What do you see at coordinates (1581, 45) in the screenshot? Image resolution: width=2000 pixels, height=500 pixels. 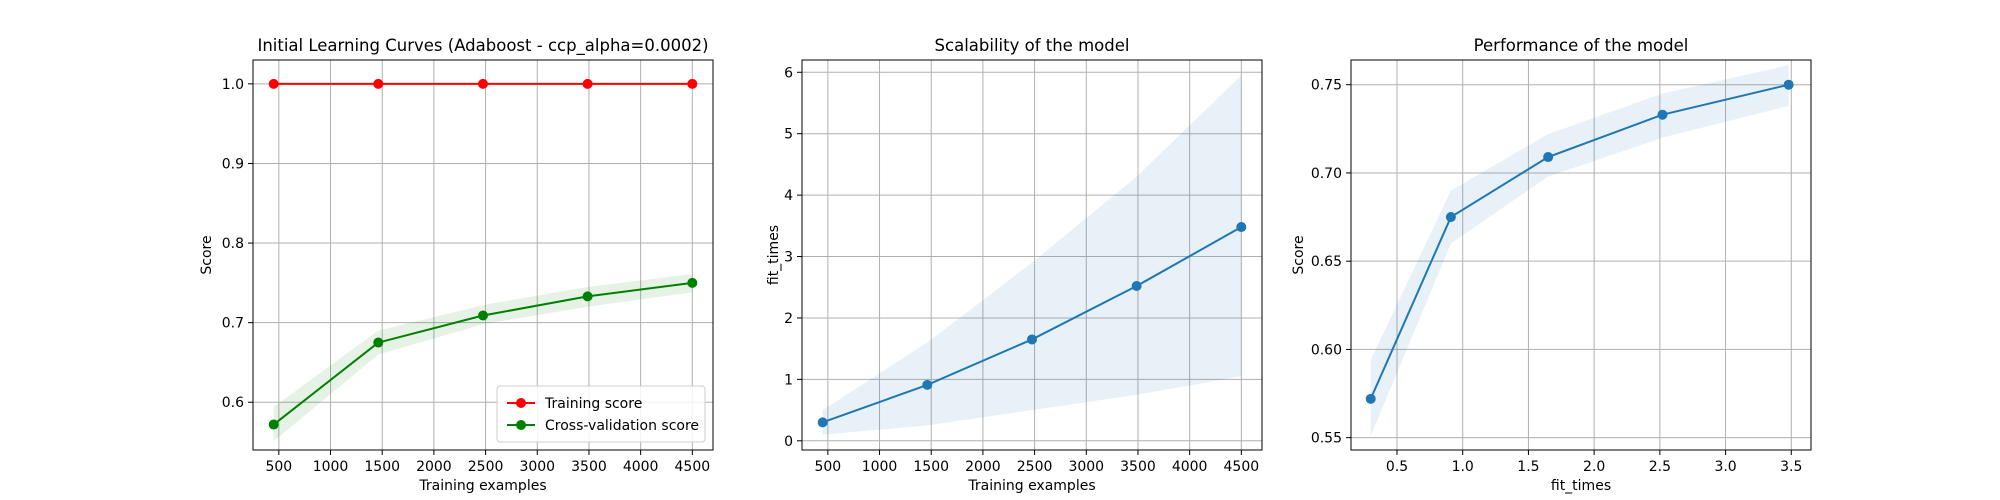 I see `chart-title: Performance of the model` at bounding box center [1581, 45].